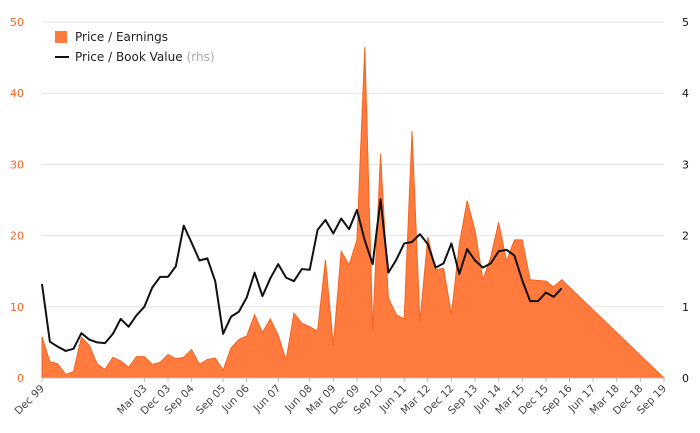 This screenshot has height=433, width=700. What do you see at coordinates (685, 93) in the screenshot?
I see `right-axis-tick-label: 4` at bounding box center [685, 93].